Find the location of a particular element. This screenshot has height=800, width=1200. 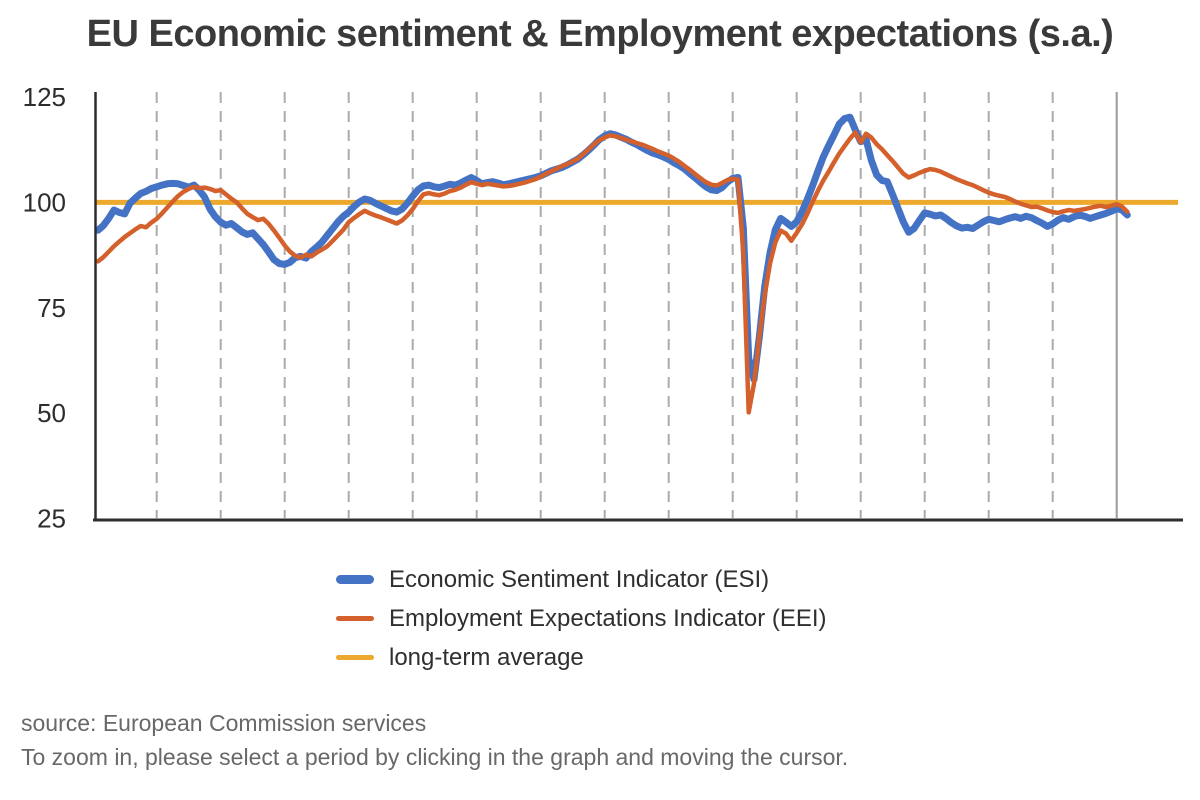

eei-line-swatch-icon is located at coordinates (355, 618).